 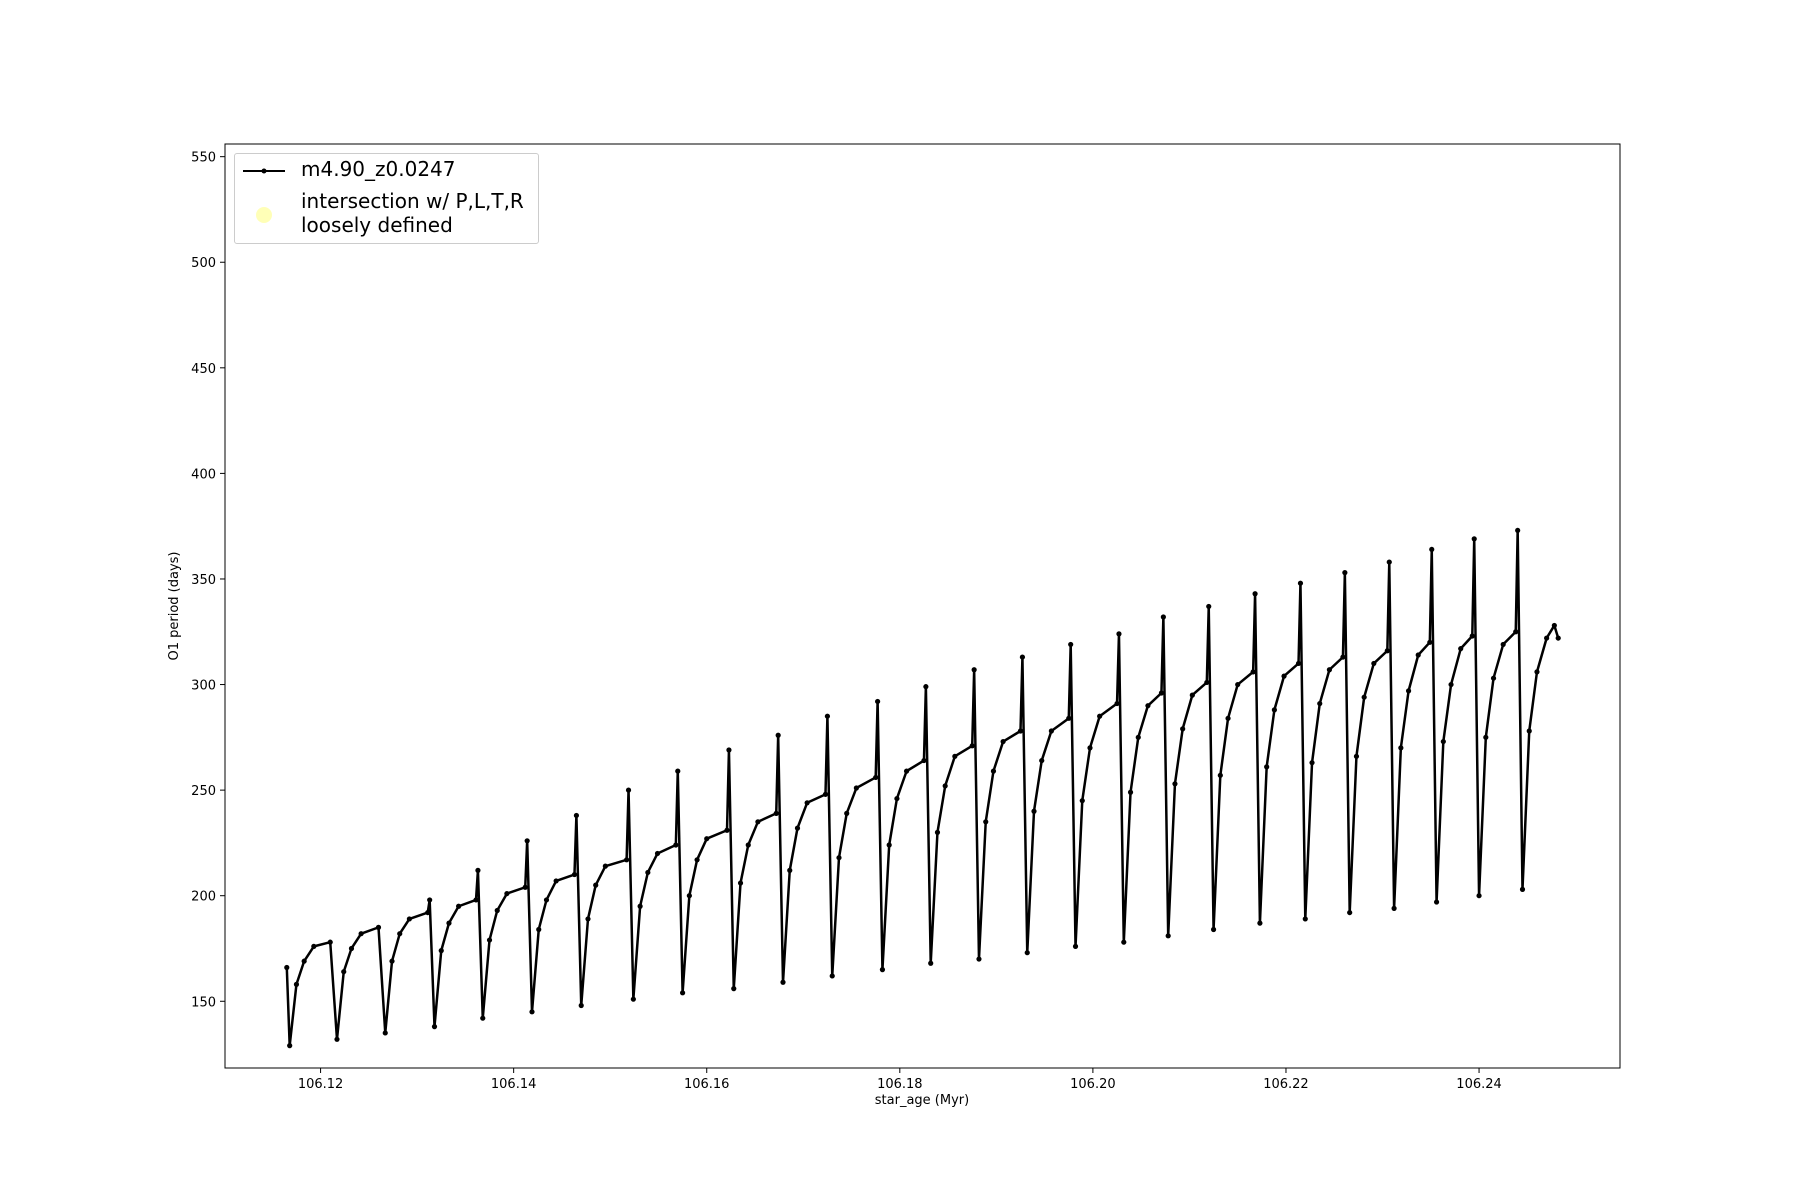 I want to click on y-tick-label: 250, so click(x=203, y=791).